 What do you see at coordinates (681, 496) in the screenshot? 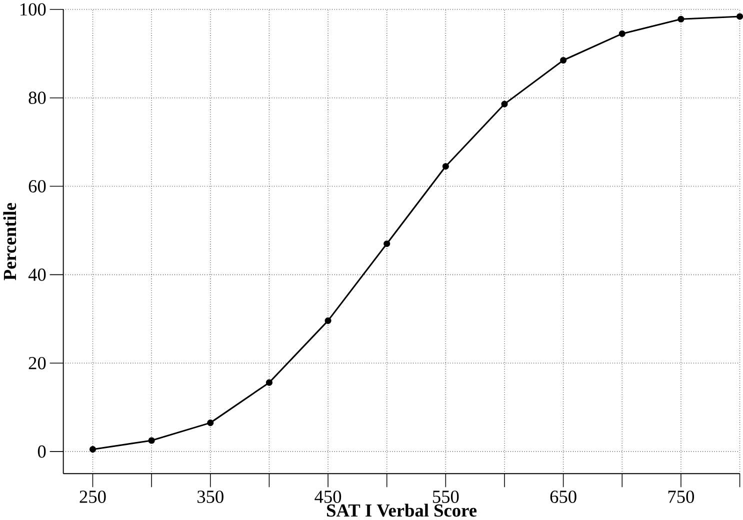
I see `x-tick-label: 750` at bounding box center [681, 496].